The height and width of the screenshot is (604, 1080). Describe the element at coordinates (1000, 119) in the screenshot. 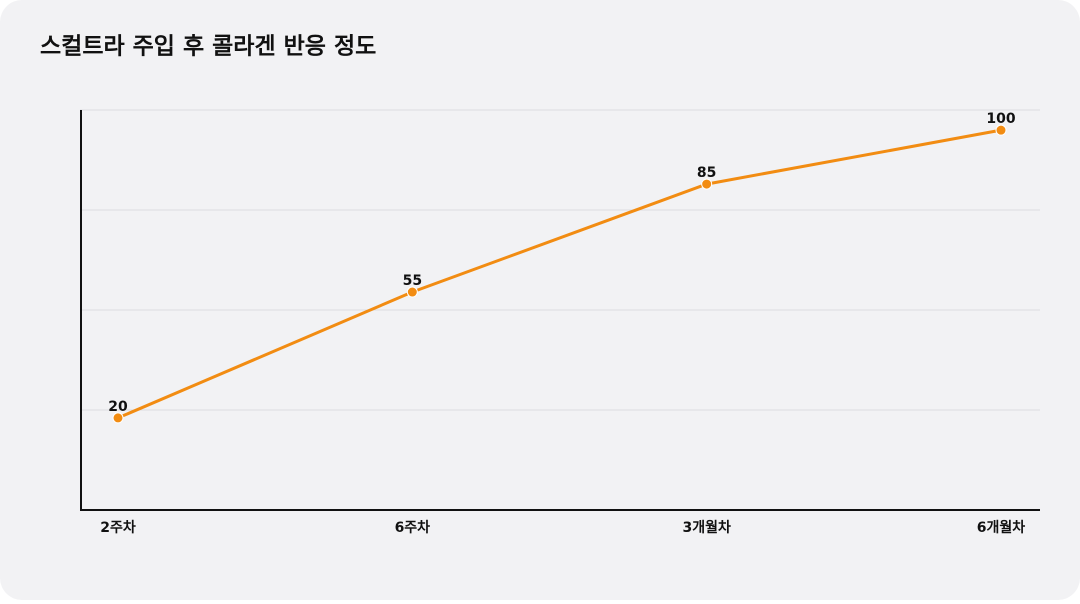

I see `data-label: 100` at that location.